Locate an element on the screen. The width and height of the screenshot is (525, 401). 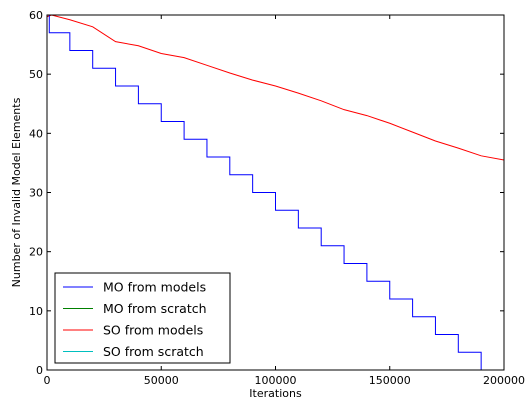
x-tick-label: 100000 is located at coordinates (276, 380).